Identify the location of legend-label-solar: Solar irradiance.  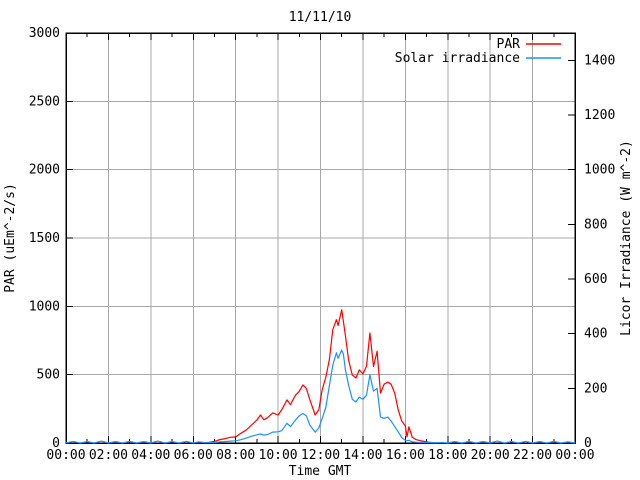
(457, 58).